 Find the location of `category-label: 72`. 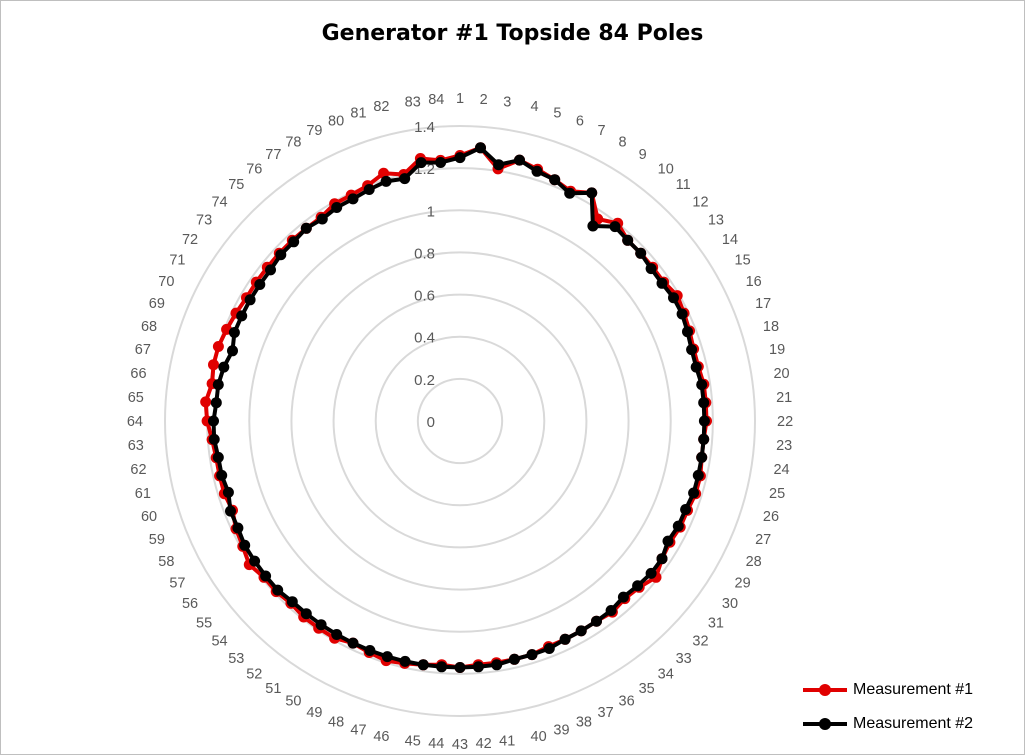

category-label: 72 is located at coordinates (190, 240).